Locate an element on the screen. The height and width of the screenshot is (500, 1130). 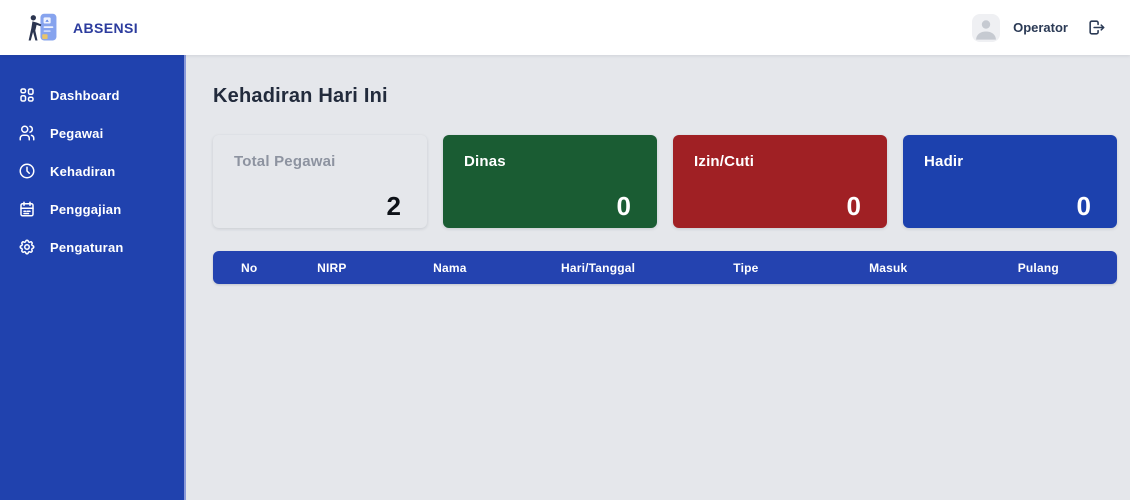
sidebar-item-label: Penggajian is located at coordinates (86, 209).